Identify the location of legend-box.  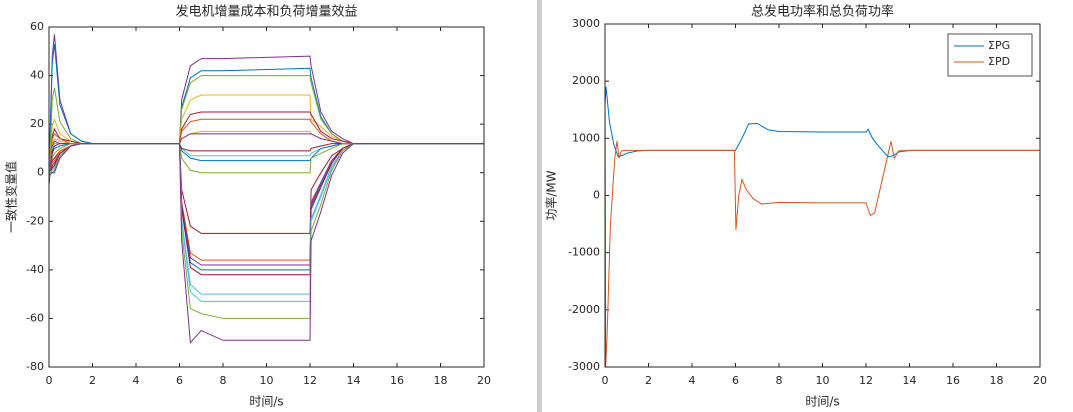
(990, 55).